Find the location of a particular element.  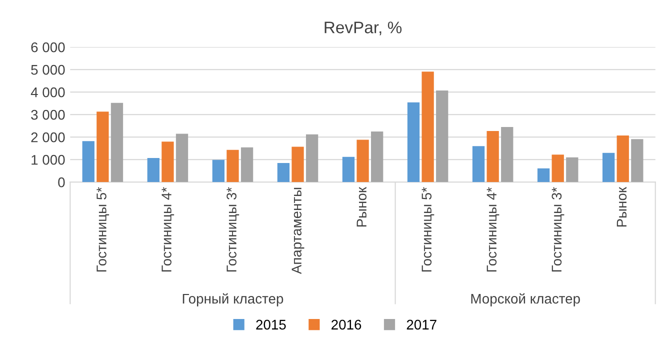

text: Морской кластер is located at coordinates (525, 299).